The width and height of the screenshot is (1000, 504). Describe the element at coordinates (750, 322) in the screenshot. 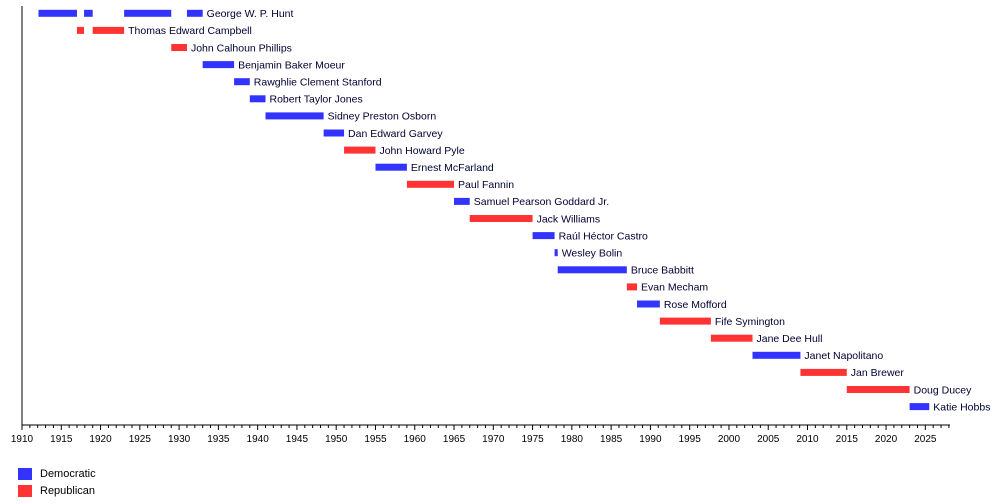

I see `row-label-fife-symington: Fife Symington` at that location.